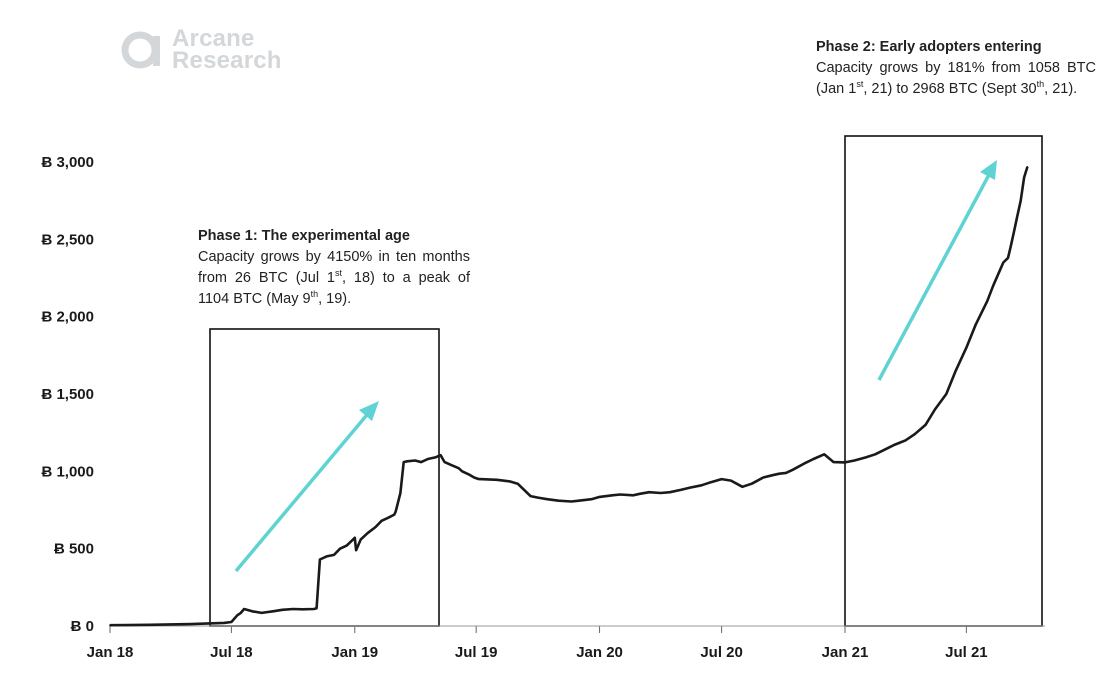 The height and width of the screenshot is (675, 1104). Describe the element at coordinates (943, 381) in the screenshot. I see `phase2-box` at that location.